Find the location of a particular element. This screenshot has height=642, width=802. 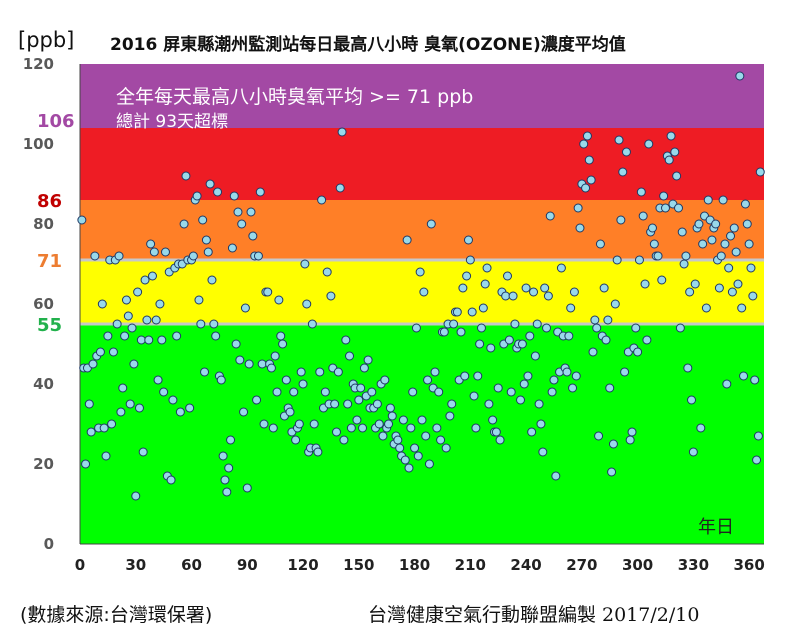

threshold-label: 106 is located at coordinates (56, 121).